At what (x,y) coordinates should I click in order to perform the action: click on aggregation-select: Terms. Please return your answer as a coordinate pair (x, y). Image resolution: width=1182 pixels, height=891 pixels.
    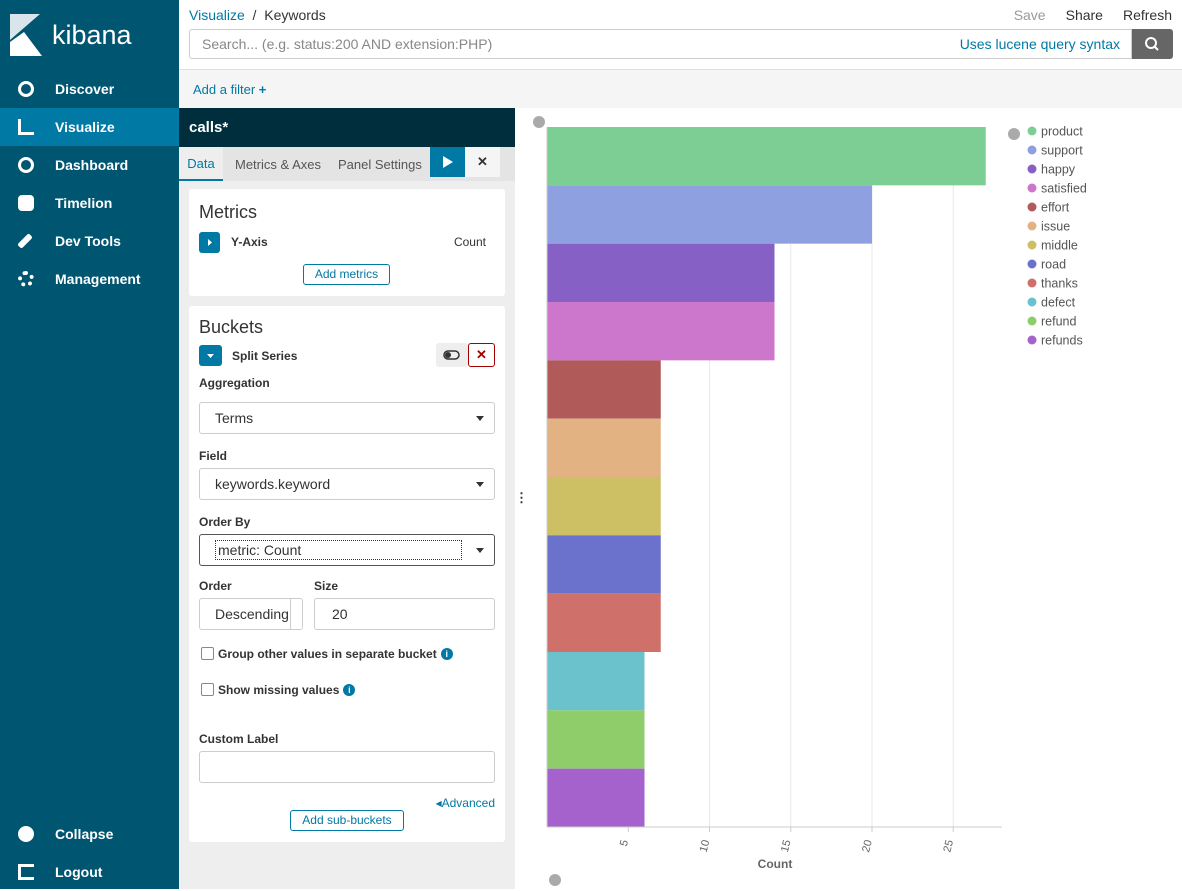
    Looking at the image, I should click on (347, 418).